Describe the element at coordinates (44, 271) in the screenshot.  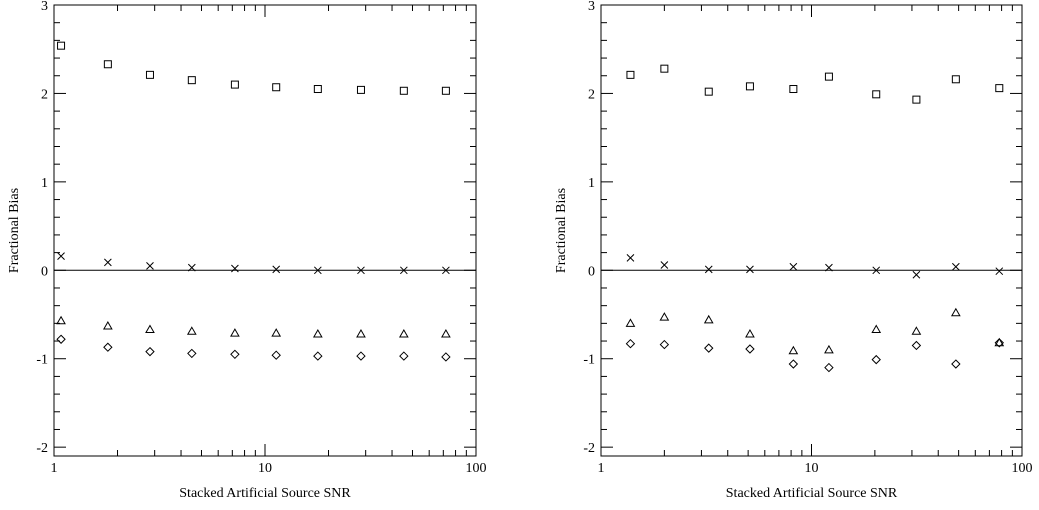
I see `y-tick-label: 0` at that location.